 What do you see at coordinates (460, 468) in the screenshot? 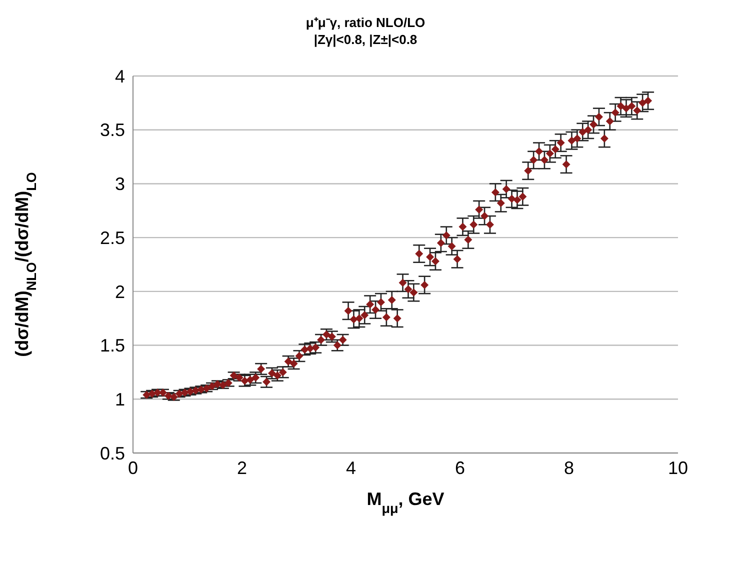
I see `x-tick-label: 6` at bounding box center [460, 468].